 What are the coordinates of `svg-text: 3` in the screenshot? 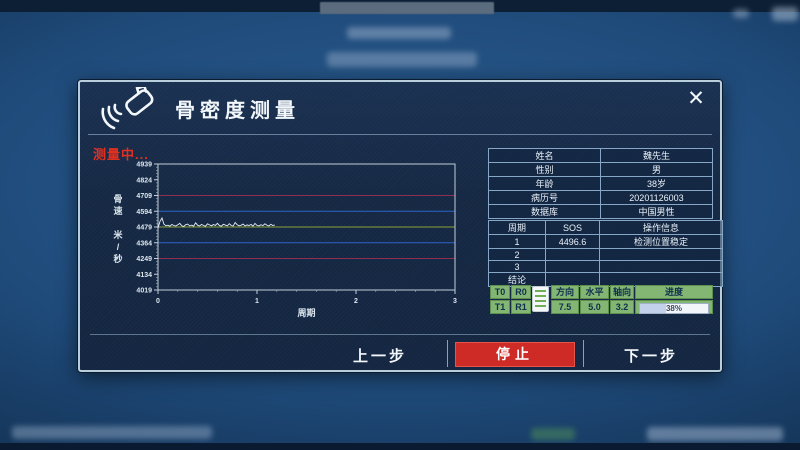 It's located at (455, 301).